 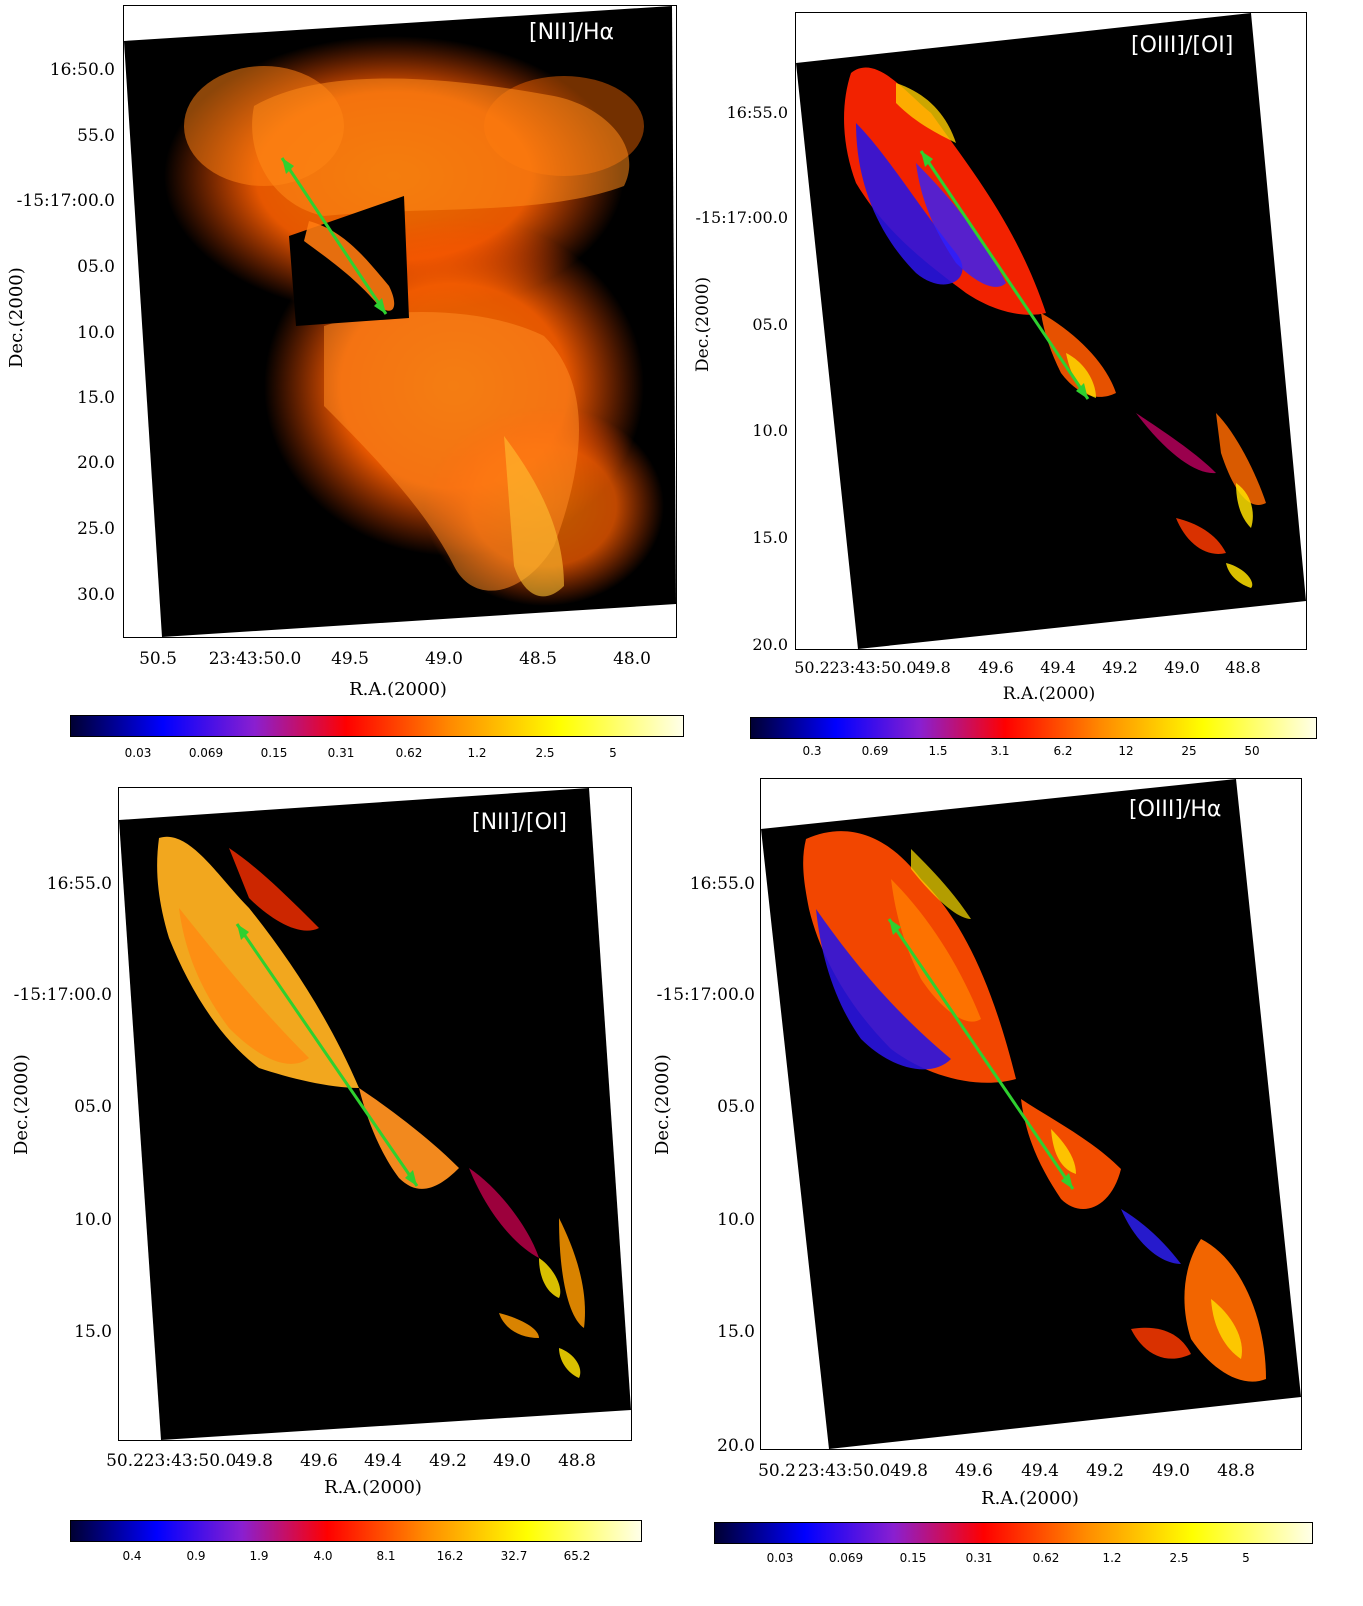 What do you see at coordinates (1252, 751) in the screenshot?
I see `colorbar-label: 50` at bounding box center [1252, 751].